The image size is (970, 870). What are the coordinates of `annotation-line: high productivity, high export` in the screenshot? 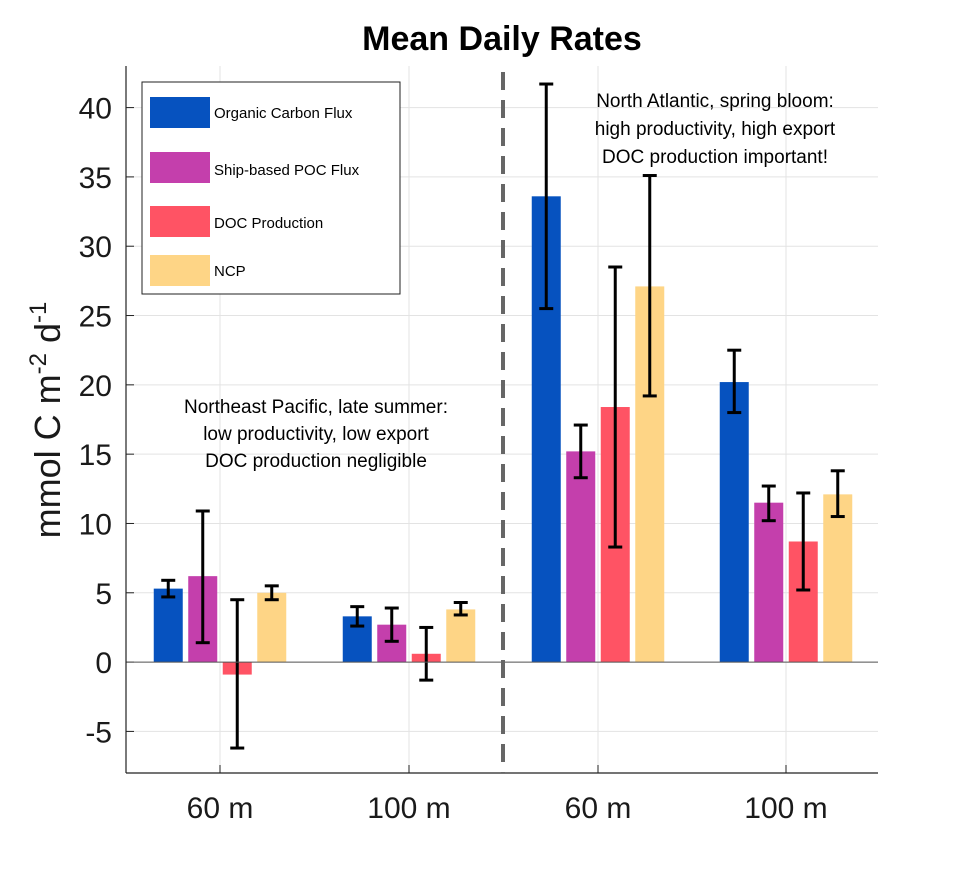 It's located at (715, 129).